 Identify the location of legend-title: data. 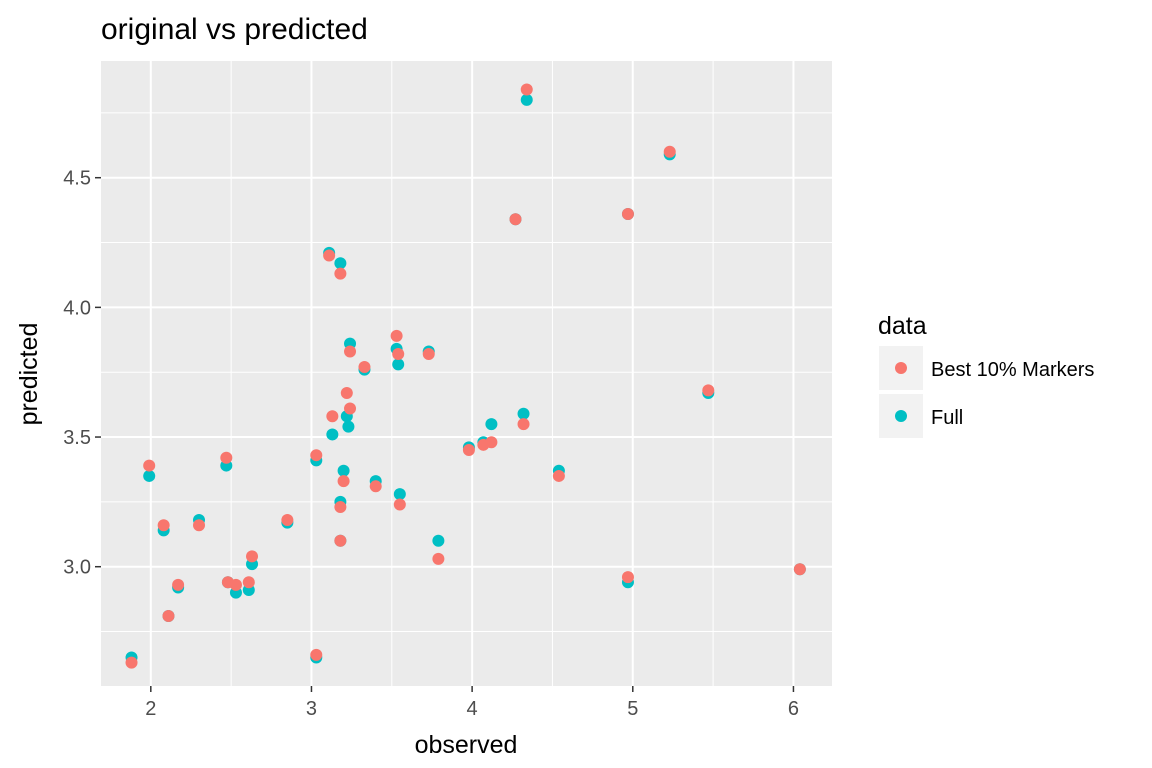
(902, 326).